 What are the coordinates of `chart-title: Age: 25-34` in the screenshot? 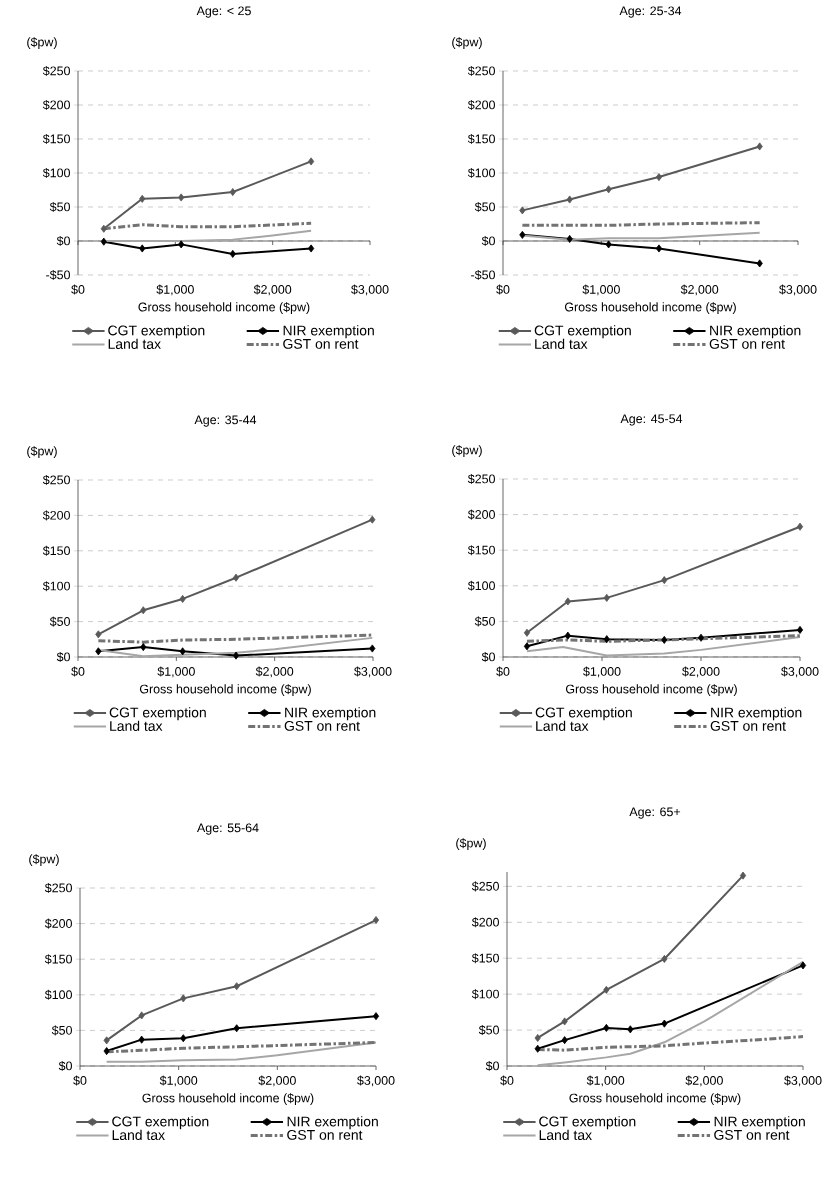 It's located at (650, 12).